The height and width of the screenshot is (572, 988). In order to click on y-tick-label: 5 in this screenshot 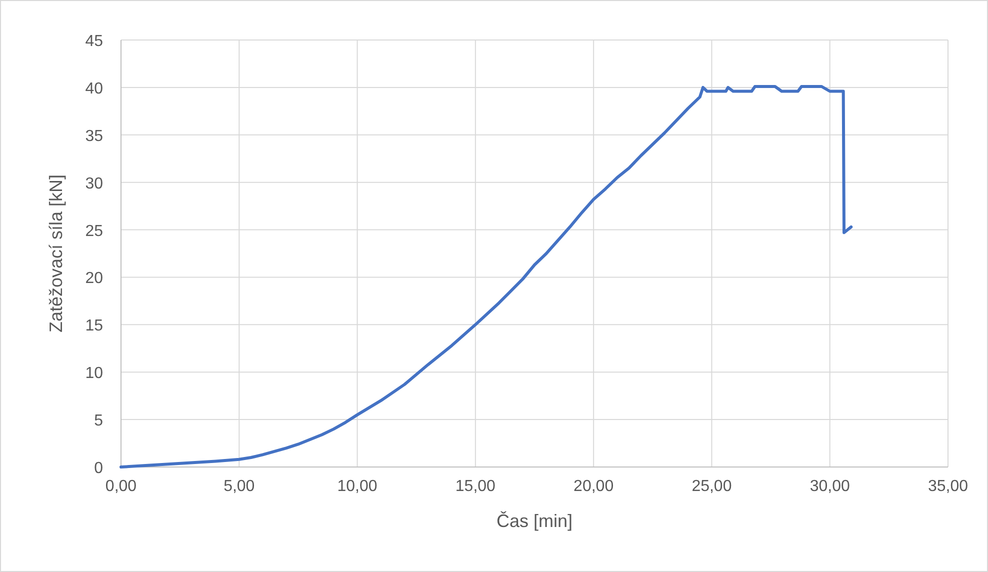, I will do `click(99, 421)`.